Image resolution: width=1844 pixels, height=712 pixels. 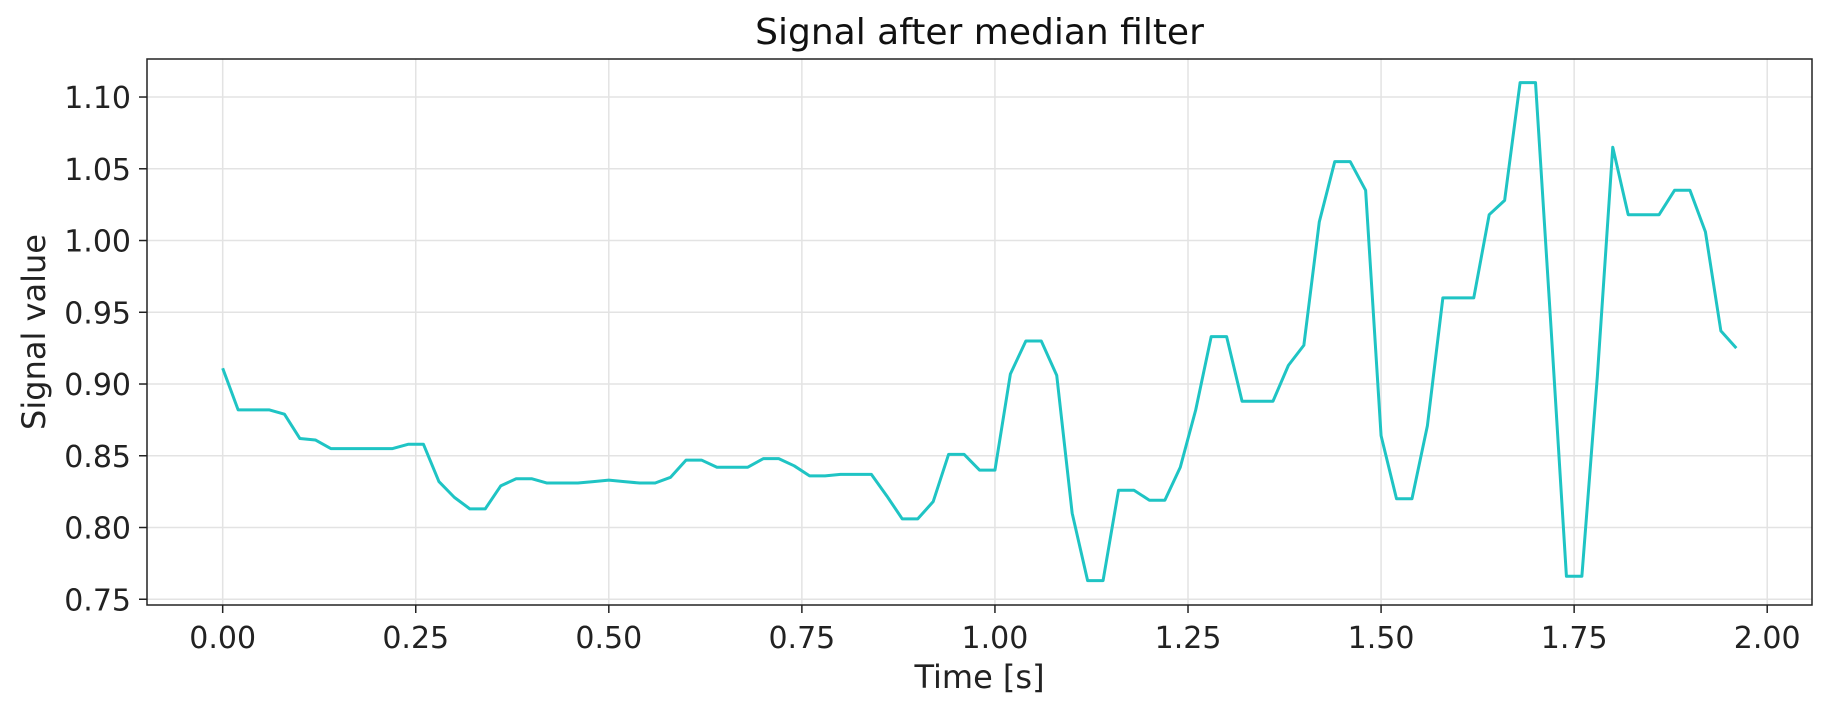 What do you see at coordinates (608, 638) in the screenshot?
I see `x-tick-label: 0.50` at bounding box center [608, 638].